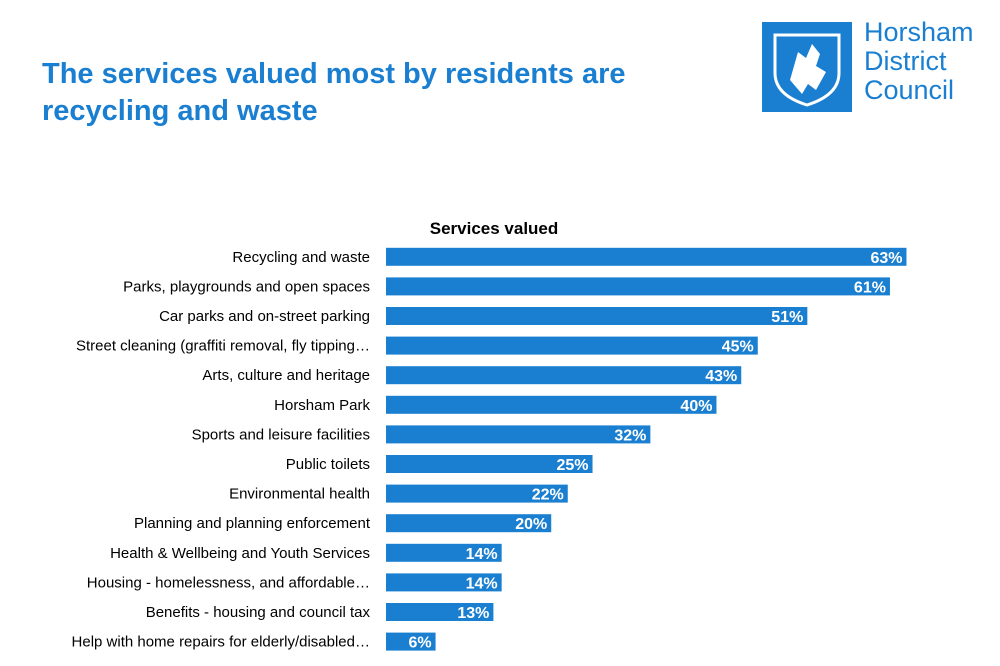 The height and width of the screenshot is (666, 1000). What do you see at coordinates (886, 258) in the screenshot?
I see `data-label: 63%` at bounding box center [886, 258].